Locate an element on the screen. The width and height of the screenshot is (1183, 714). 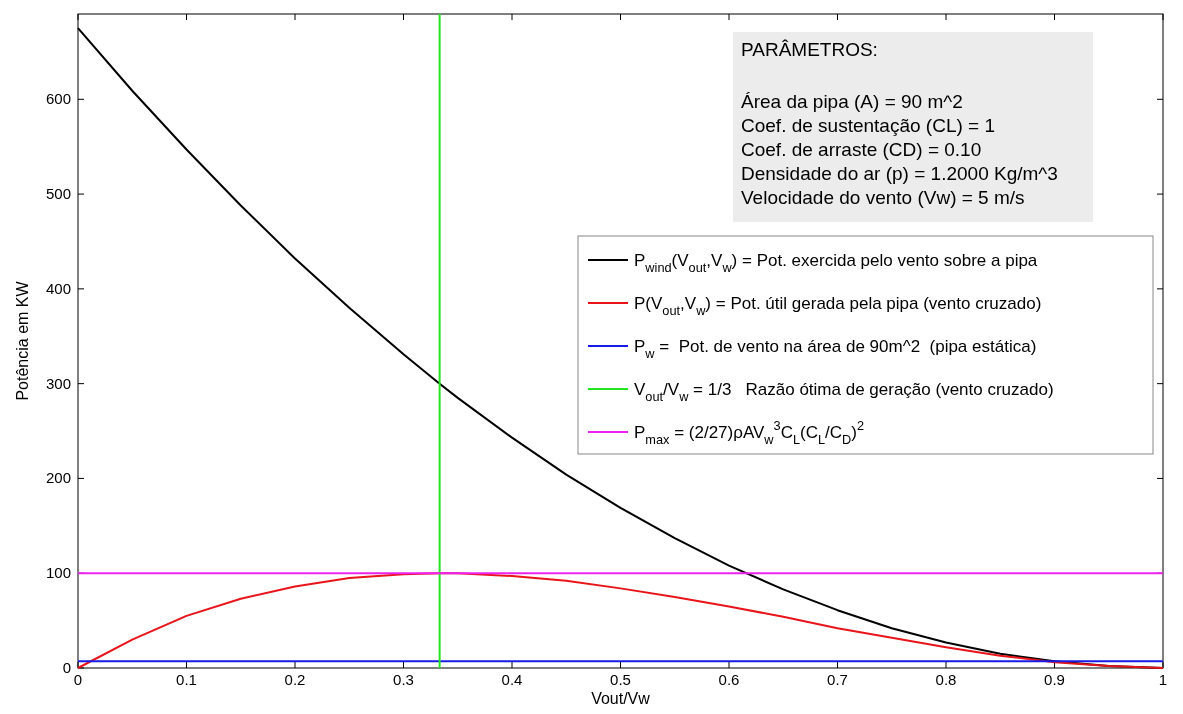
x-tick-label: 0.1 is located at coordinates (186, 679).